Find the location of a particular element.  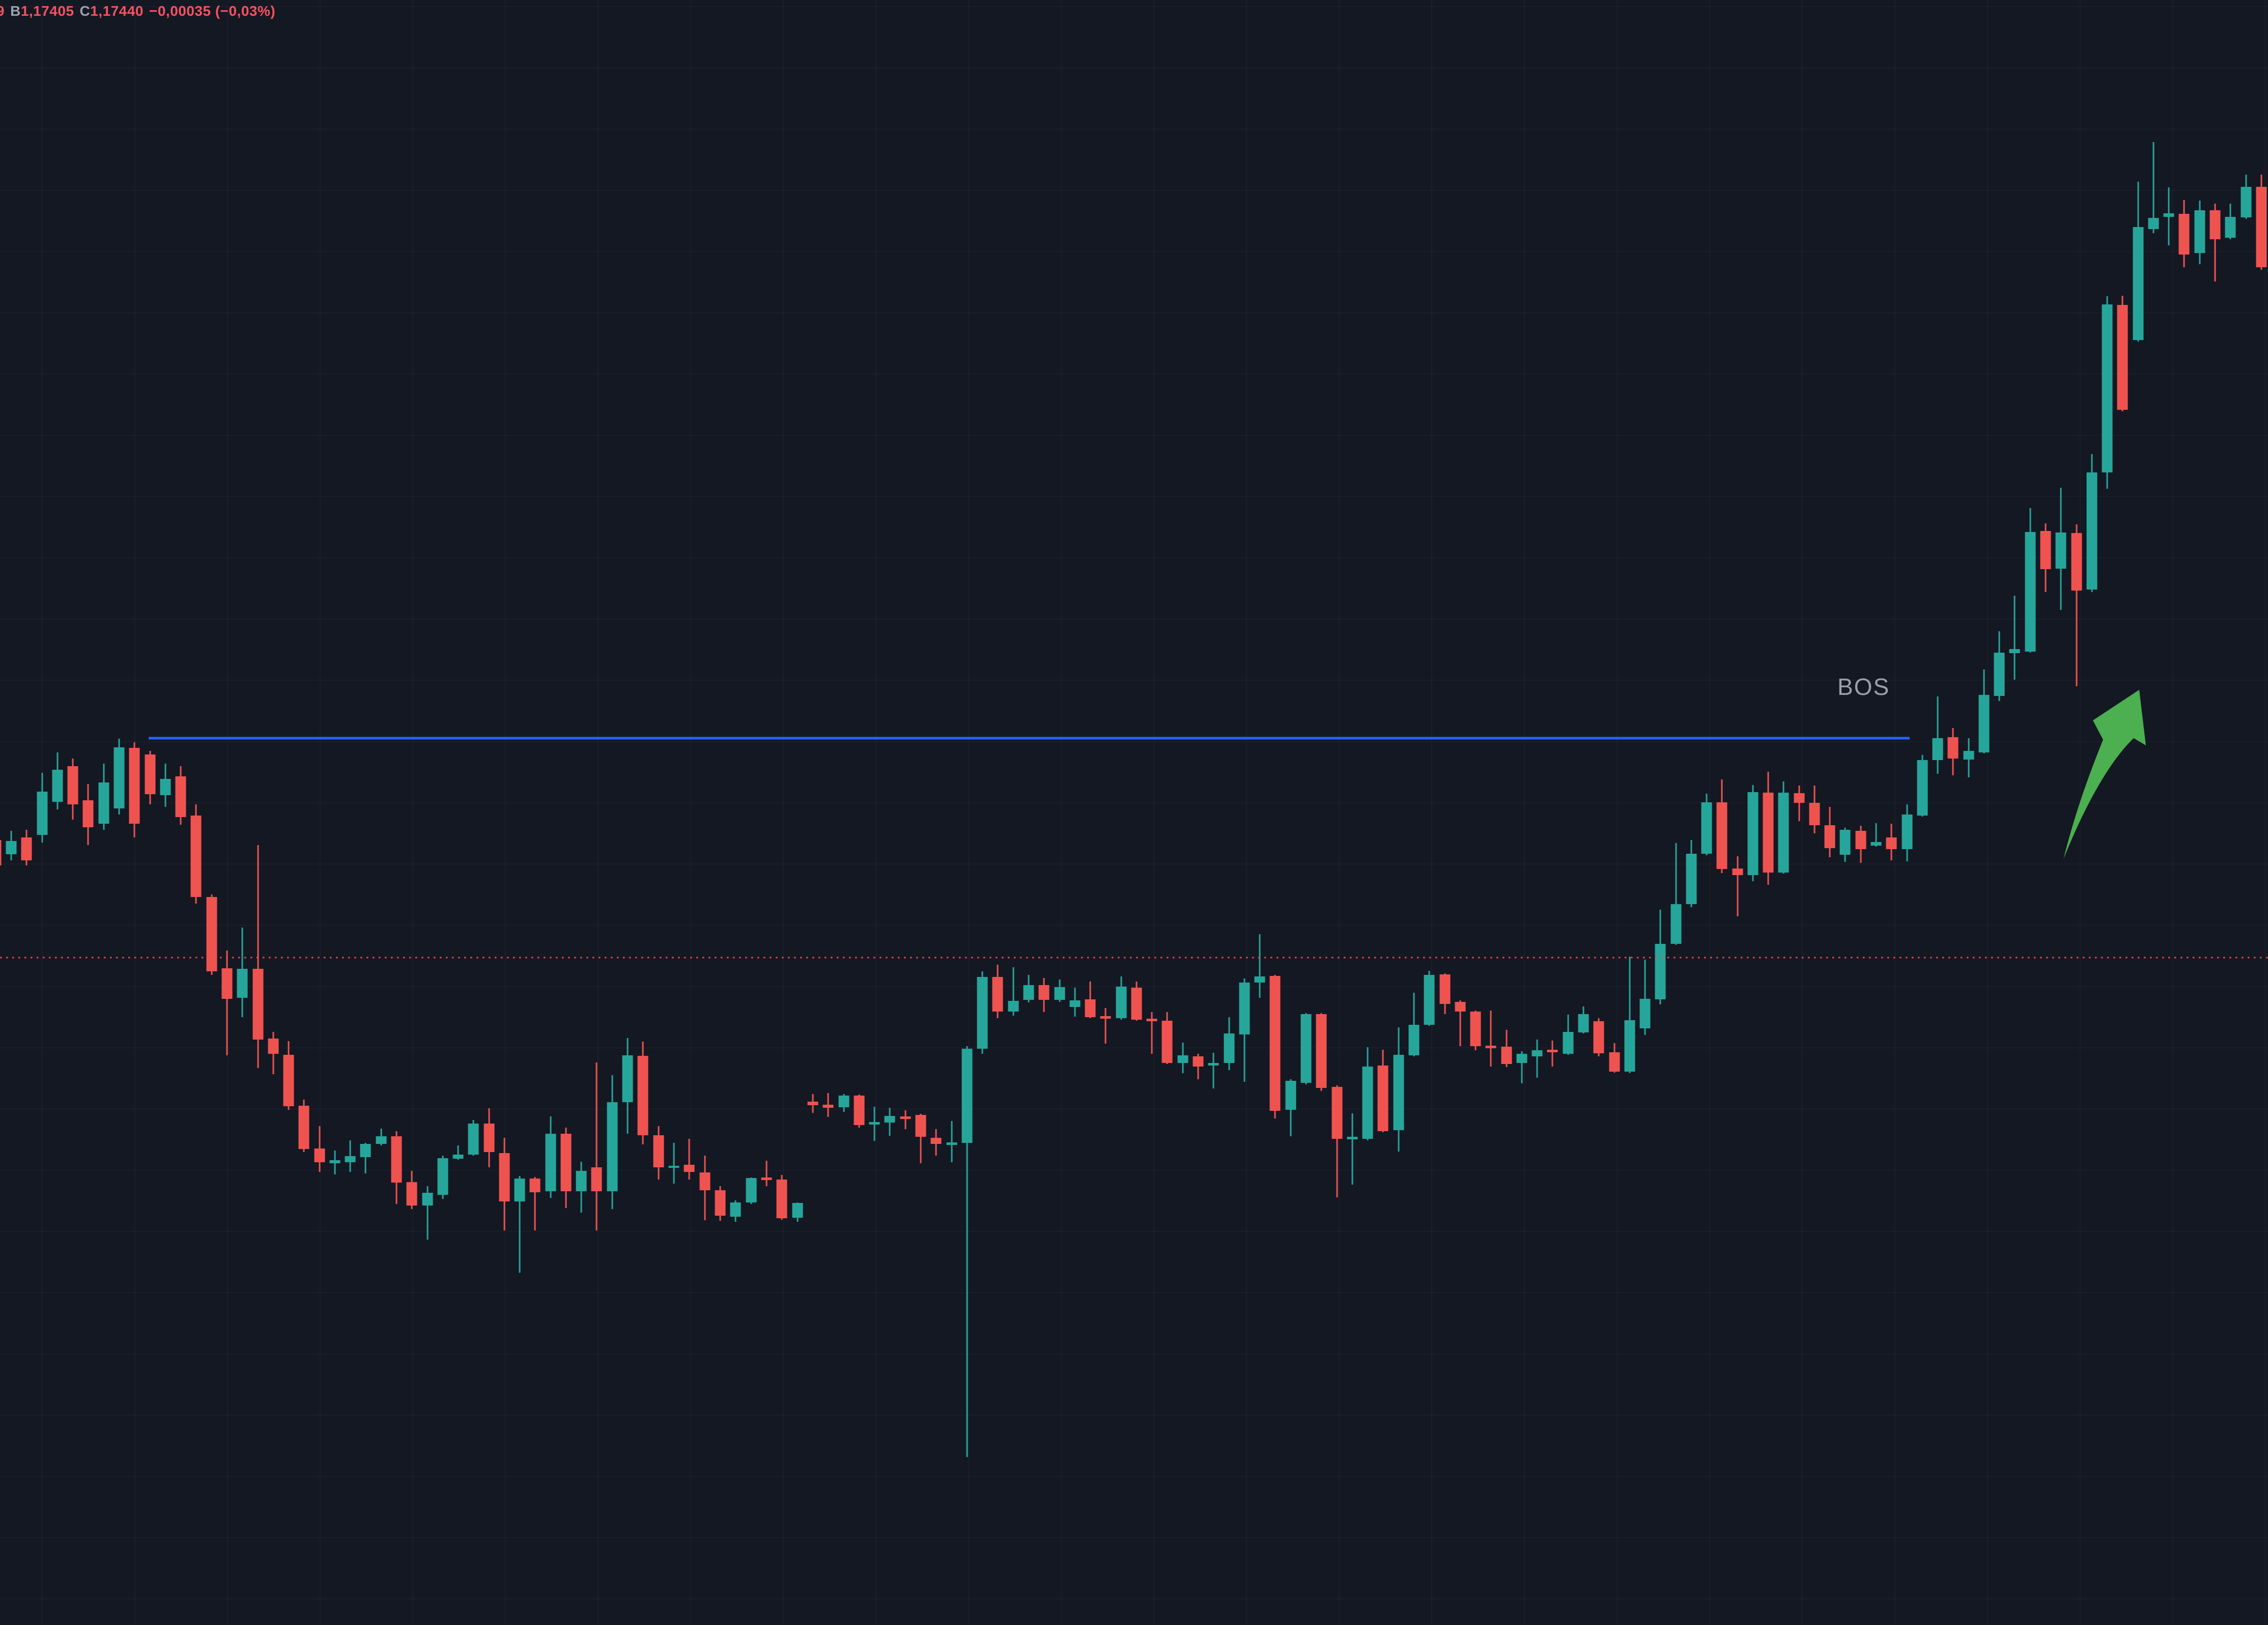

ticker-clipped-digit: 9 is located at coordinates (3, 11).